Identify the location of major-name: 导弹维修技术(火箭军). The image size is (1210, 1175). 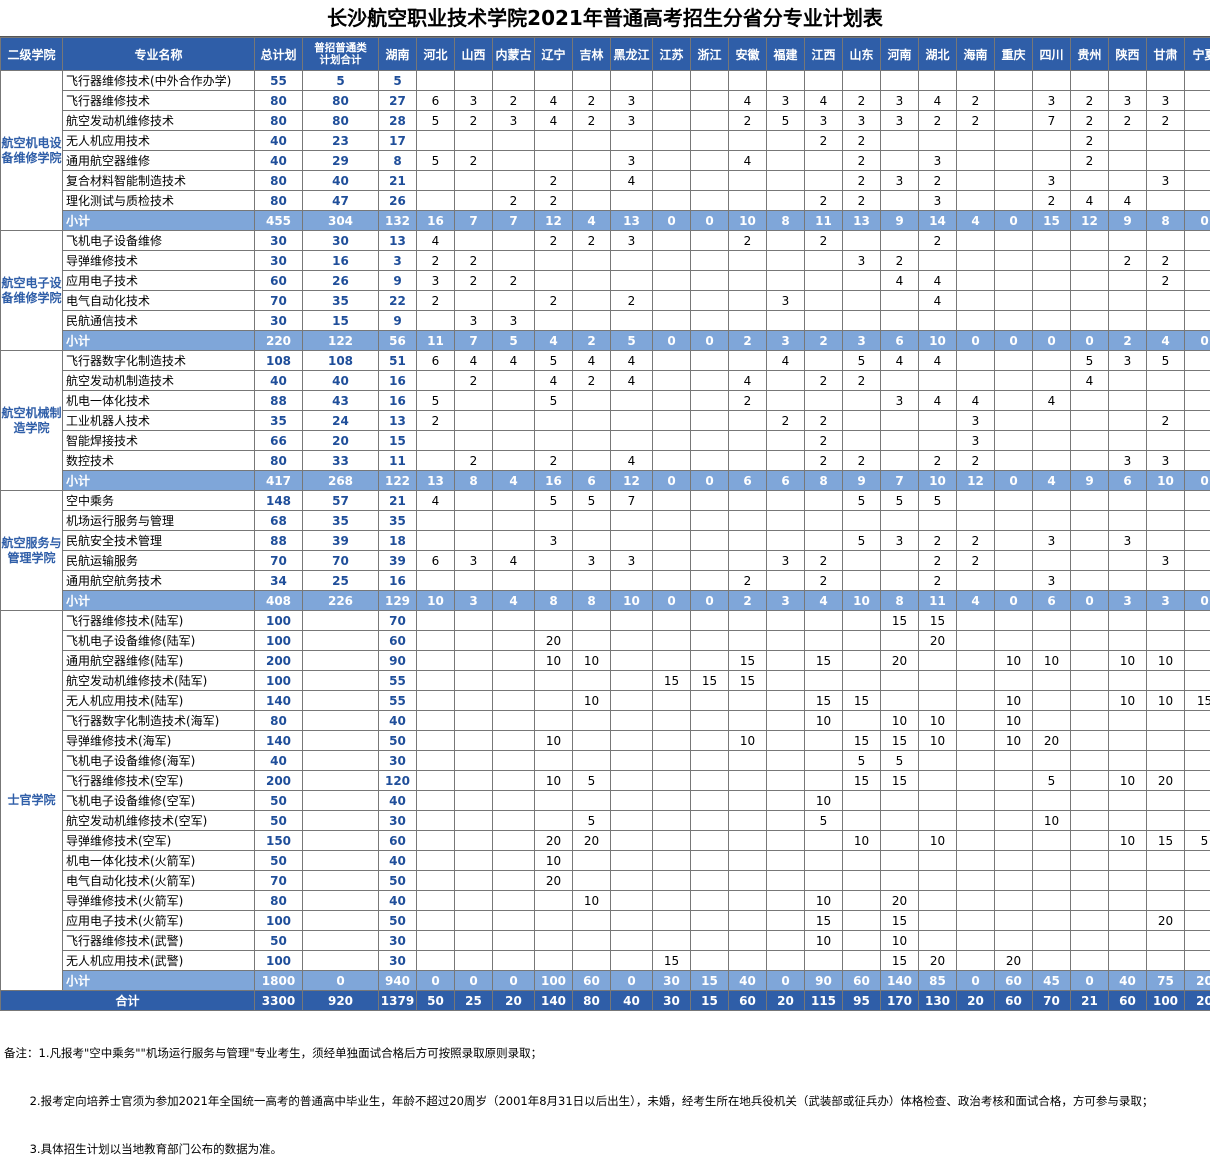
(159, 901).